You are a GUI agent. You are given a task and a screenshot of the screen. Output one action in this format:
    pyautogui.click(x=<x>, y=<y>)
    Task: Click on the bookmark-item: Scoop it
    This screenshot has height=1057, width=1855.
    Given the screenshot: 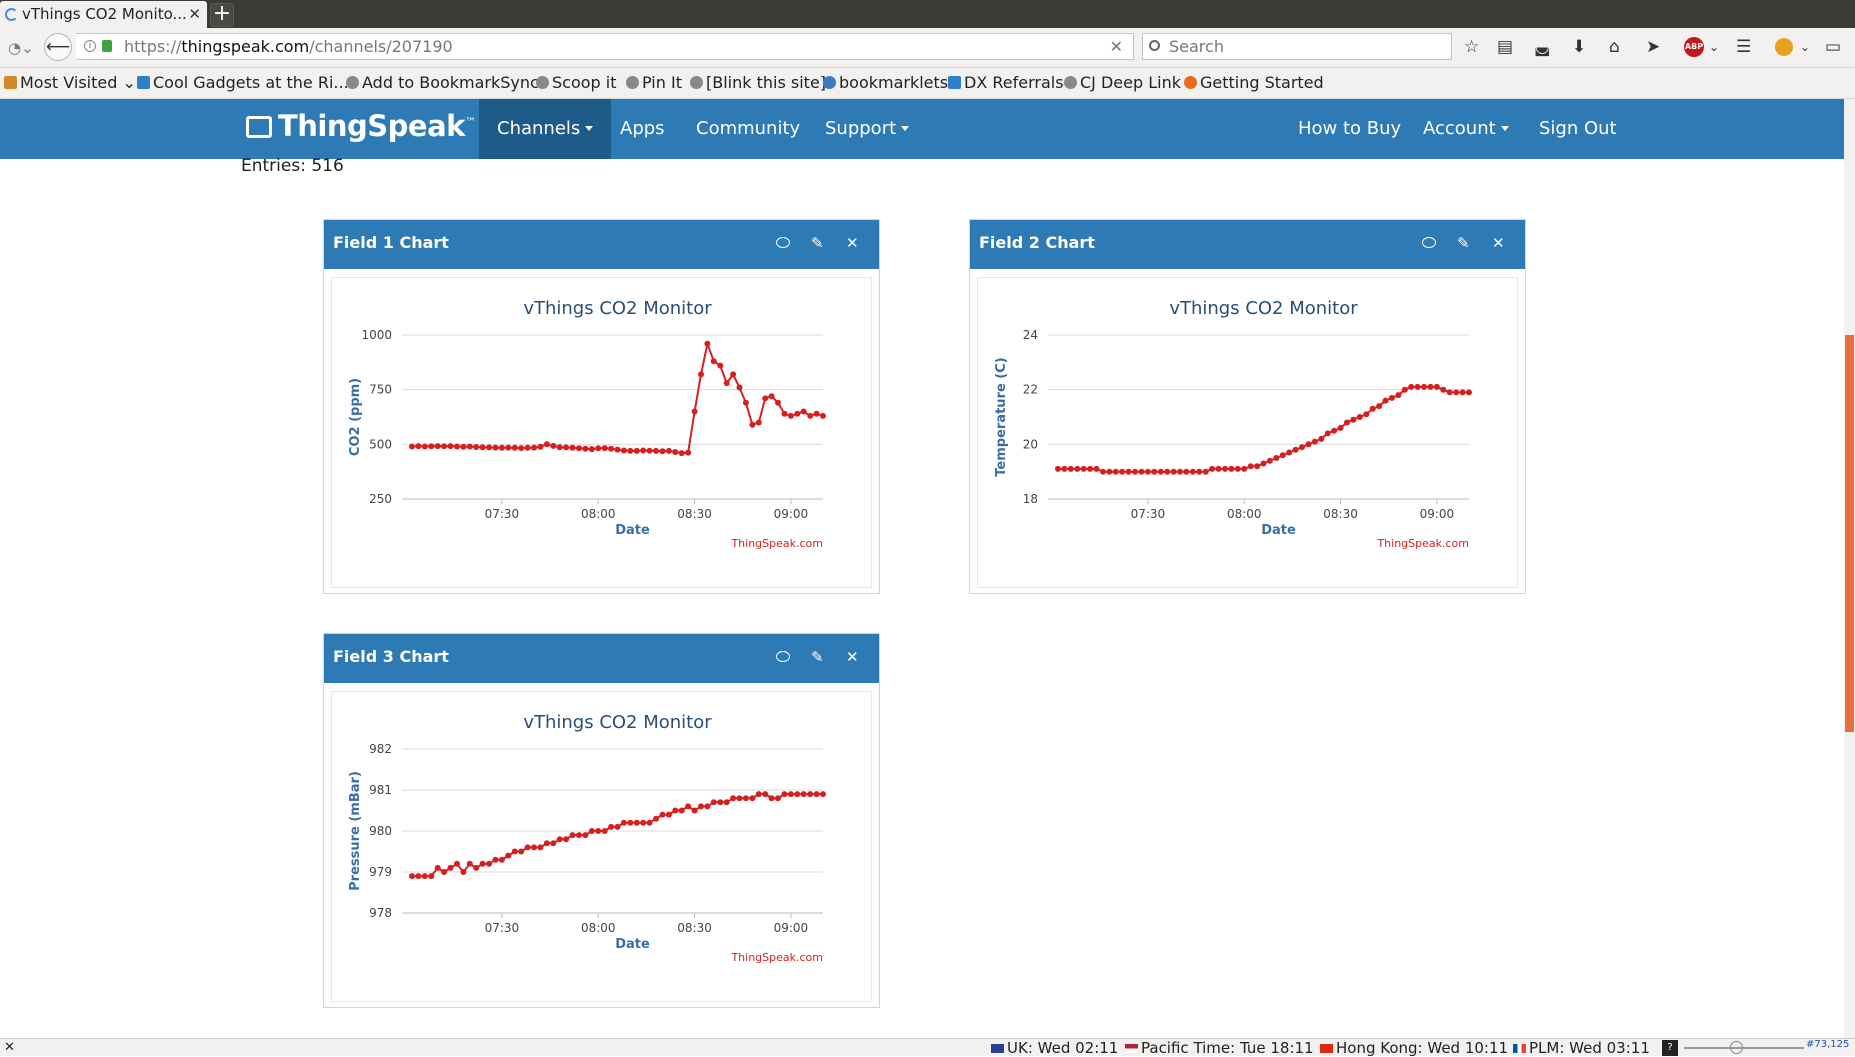 What is the action you would take?
    pyautogui.click(x=576, y=83)
    